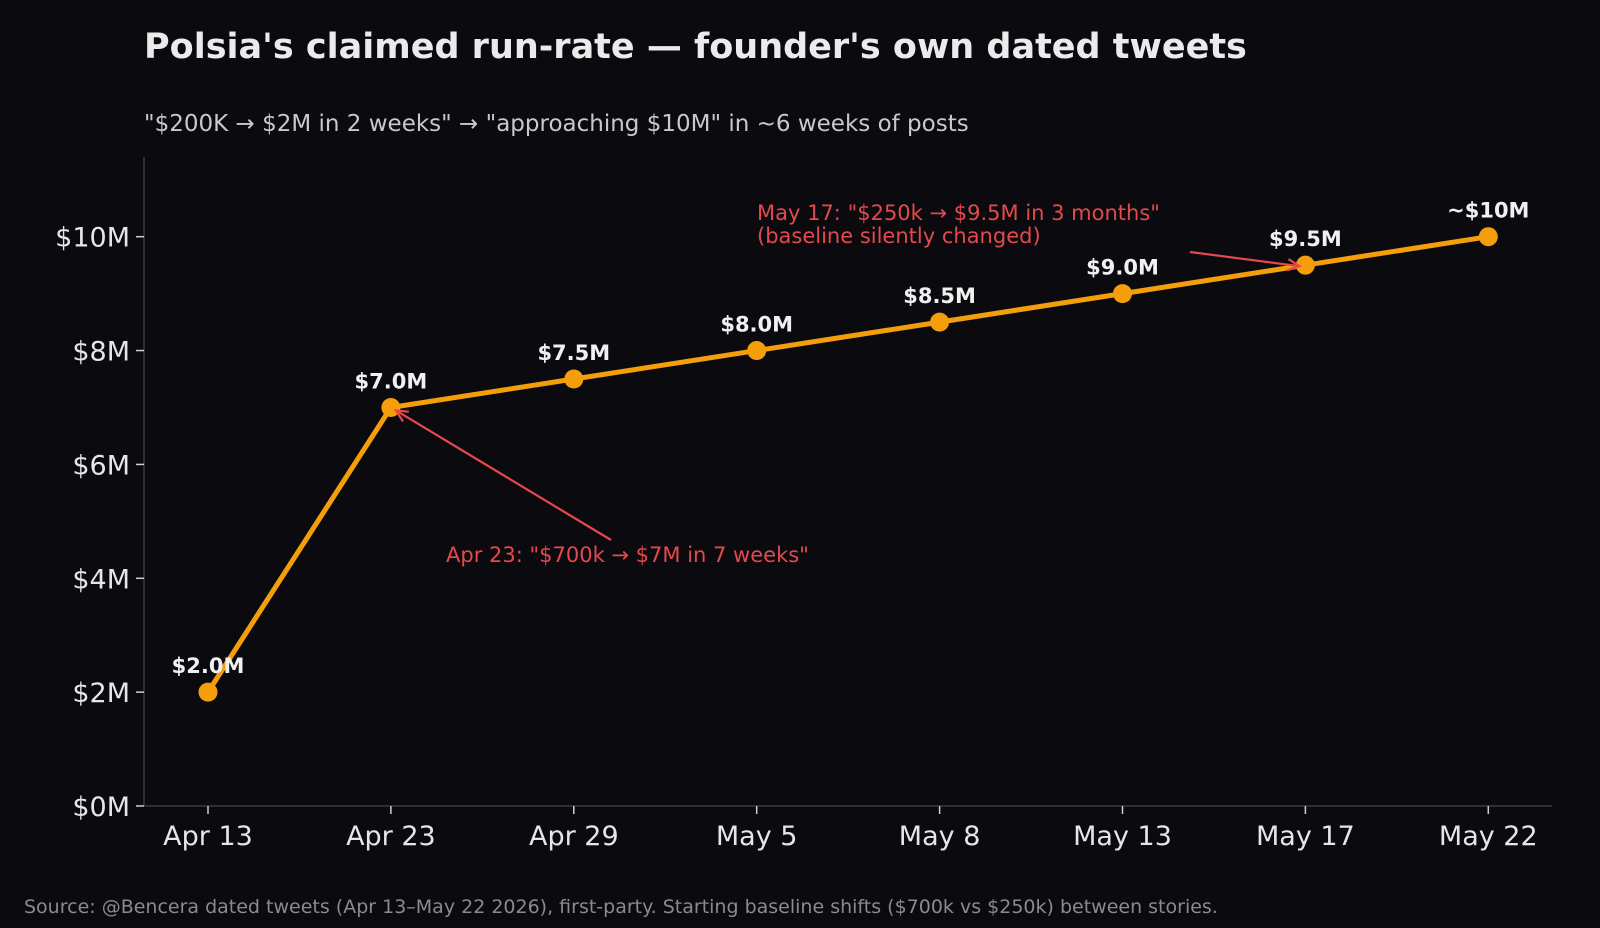 The height and width of the screenshot is (928, 1600). Describe the element at coordinates (101, 465) in the screenshot. I see `y-tick-label: $6M` at that location.